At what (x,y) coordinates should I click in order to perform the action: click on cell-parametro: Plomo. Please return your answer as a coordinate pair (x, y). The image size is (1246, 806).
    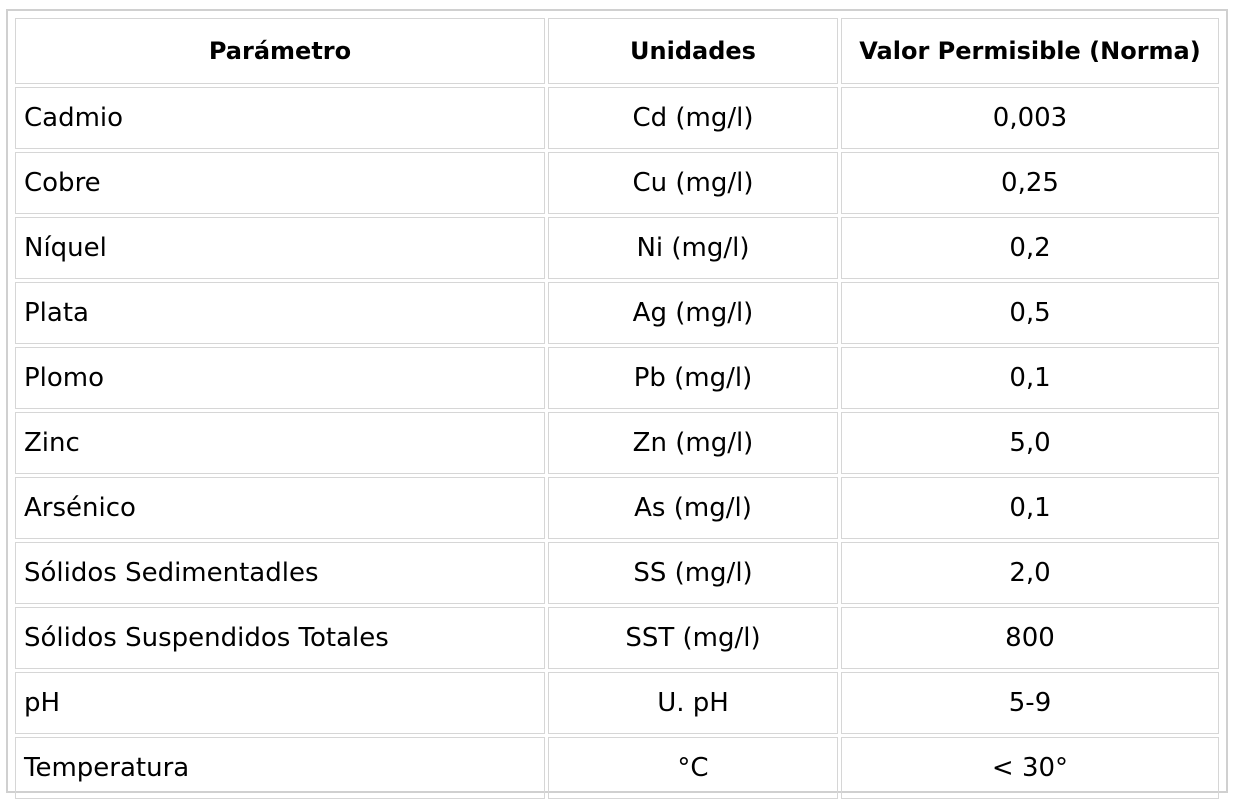
    Looking at the image, I should click on (280, 378).